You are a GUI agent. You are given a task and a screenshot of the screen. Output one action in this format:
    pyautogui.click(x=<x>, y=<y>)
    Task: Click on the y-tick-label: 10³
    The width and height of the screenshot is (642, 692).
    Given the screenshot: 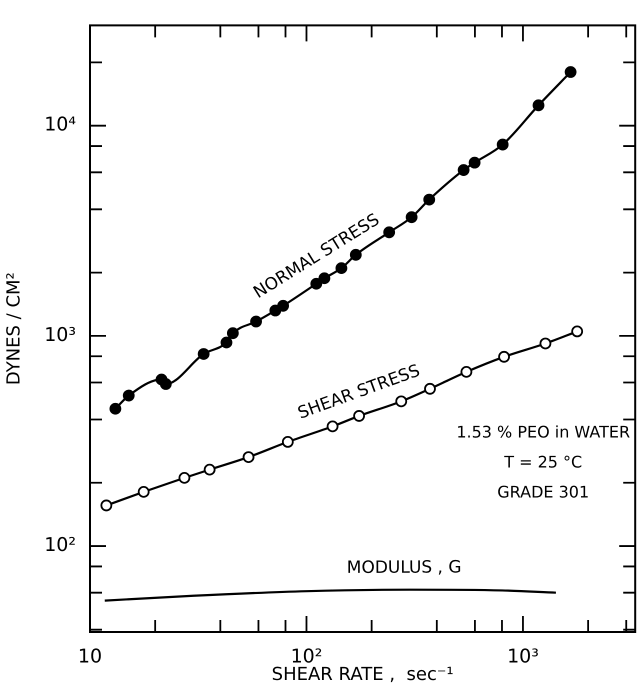 What is the action you would take?
    pyautogui.click(x=60, y=335)
    